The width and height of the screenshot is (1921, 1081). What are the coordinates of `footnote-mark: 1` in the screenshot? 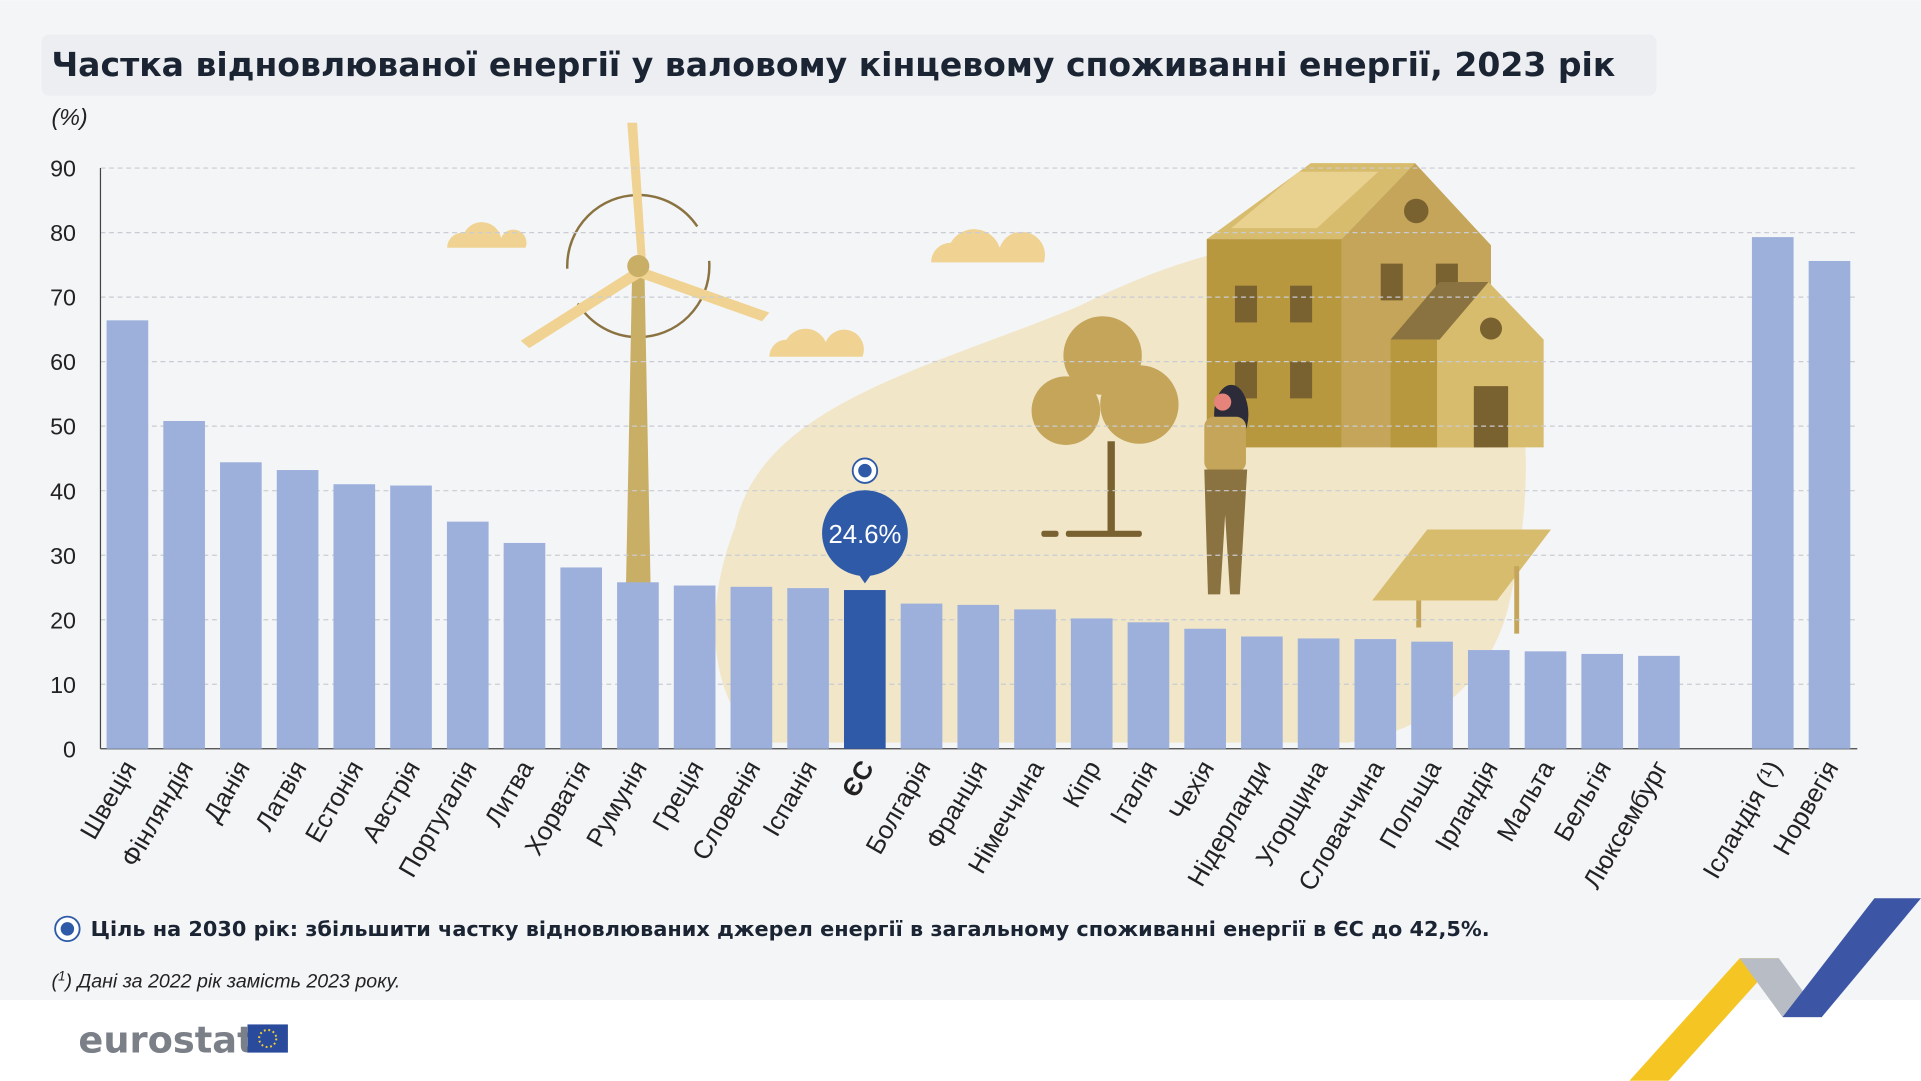 It's located at (61, 975).